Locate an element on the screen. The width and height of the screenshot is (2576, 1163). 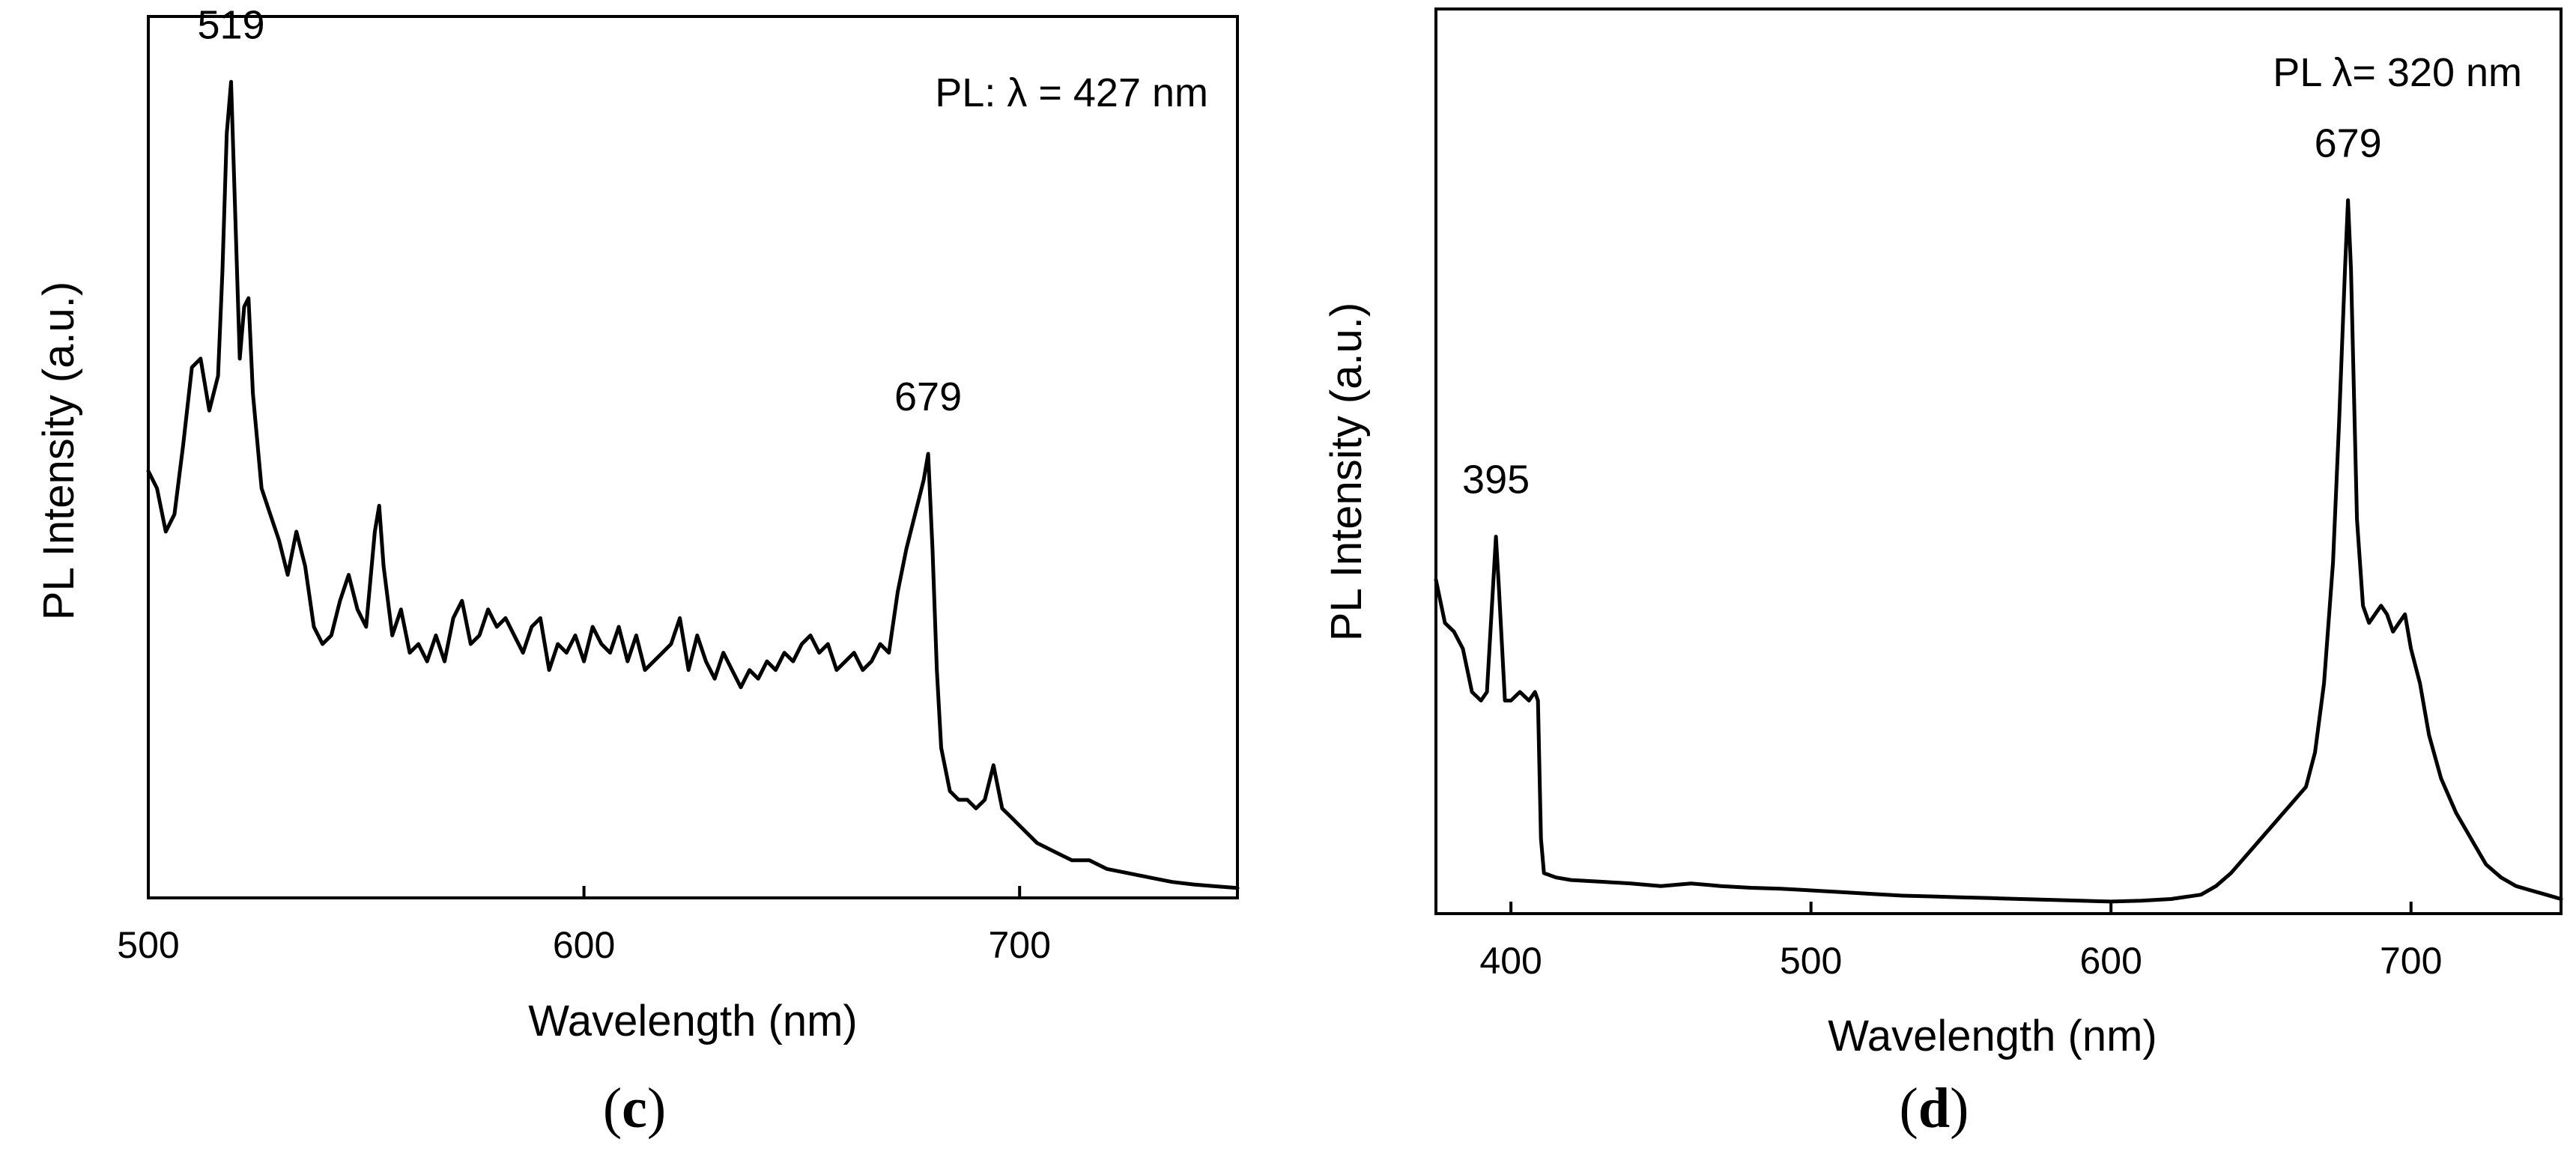
panel-c-x-axis-label: Wavelength (nm) is located at coordinates (692, 1021).